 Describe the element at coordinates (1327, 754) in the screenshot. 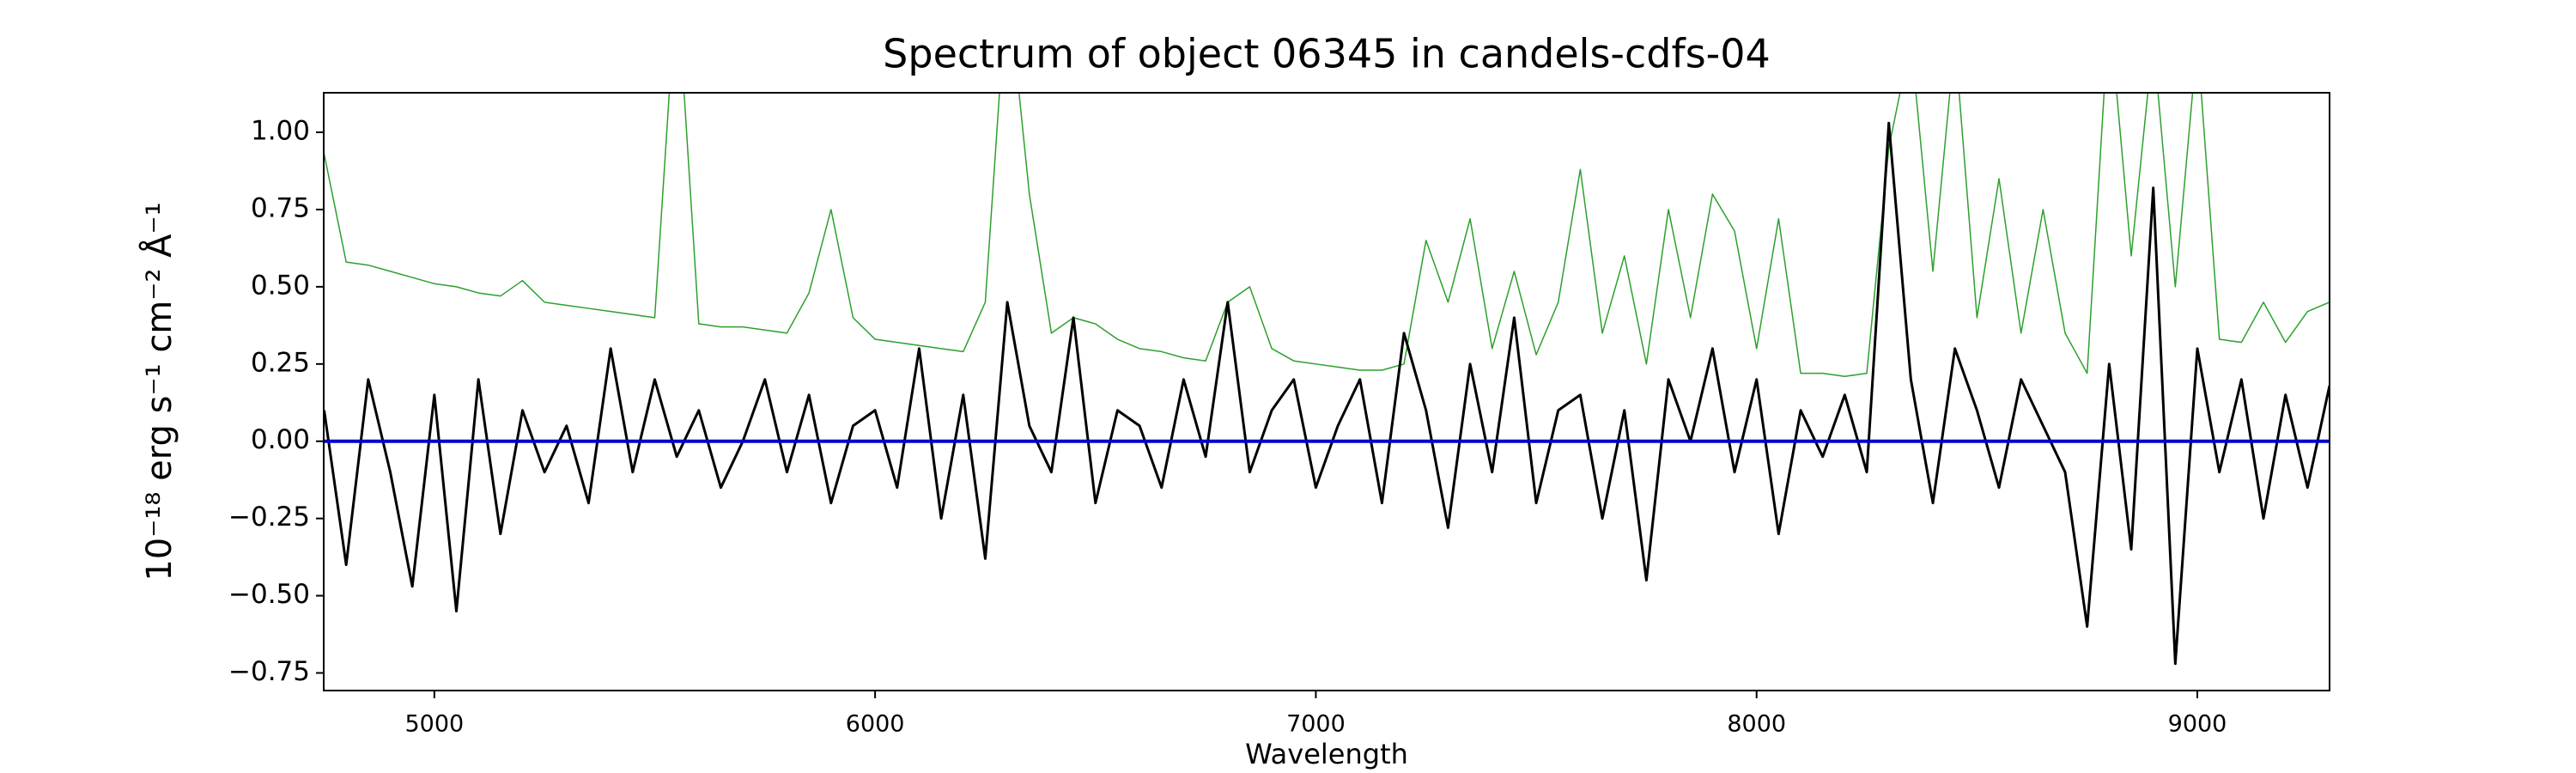

I see `x-axis-label: Wavelength` at that location.